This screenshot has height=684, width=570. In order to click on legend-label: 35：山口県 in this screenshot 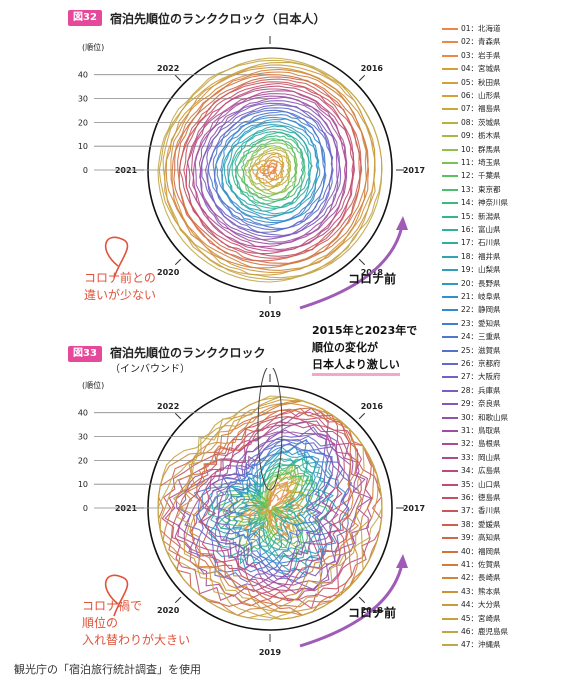, I will do `click(481, 484)`.